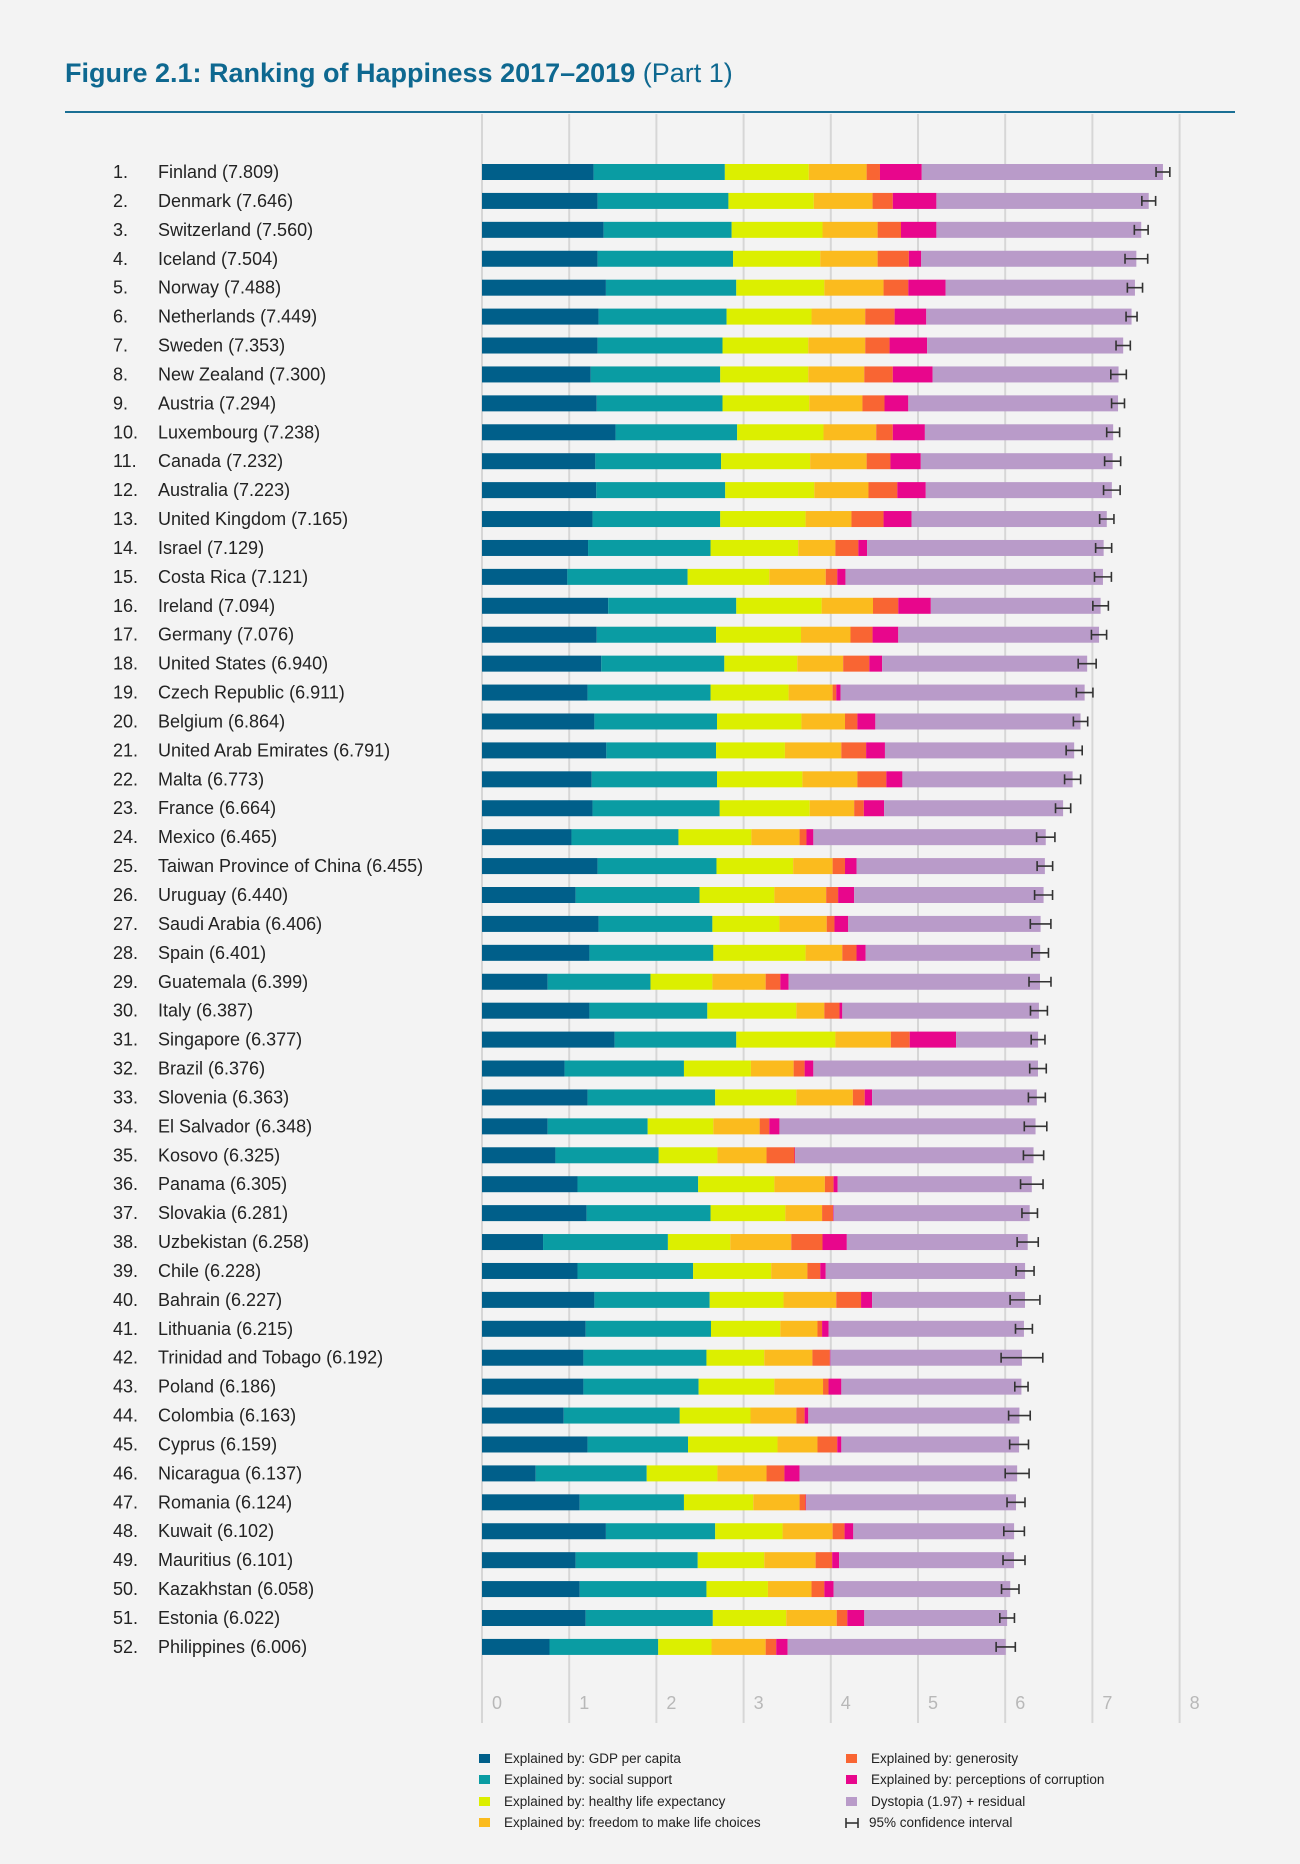  What do you see at coordinates (201, 1647) in the screenshot?
I see `country-name: Philippines` at bounding box center [201, 1647].